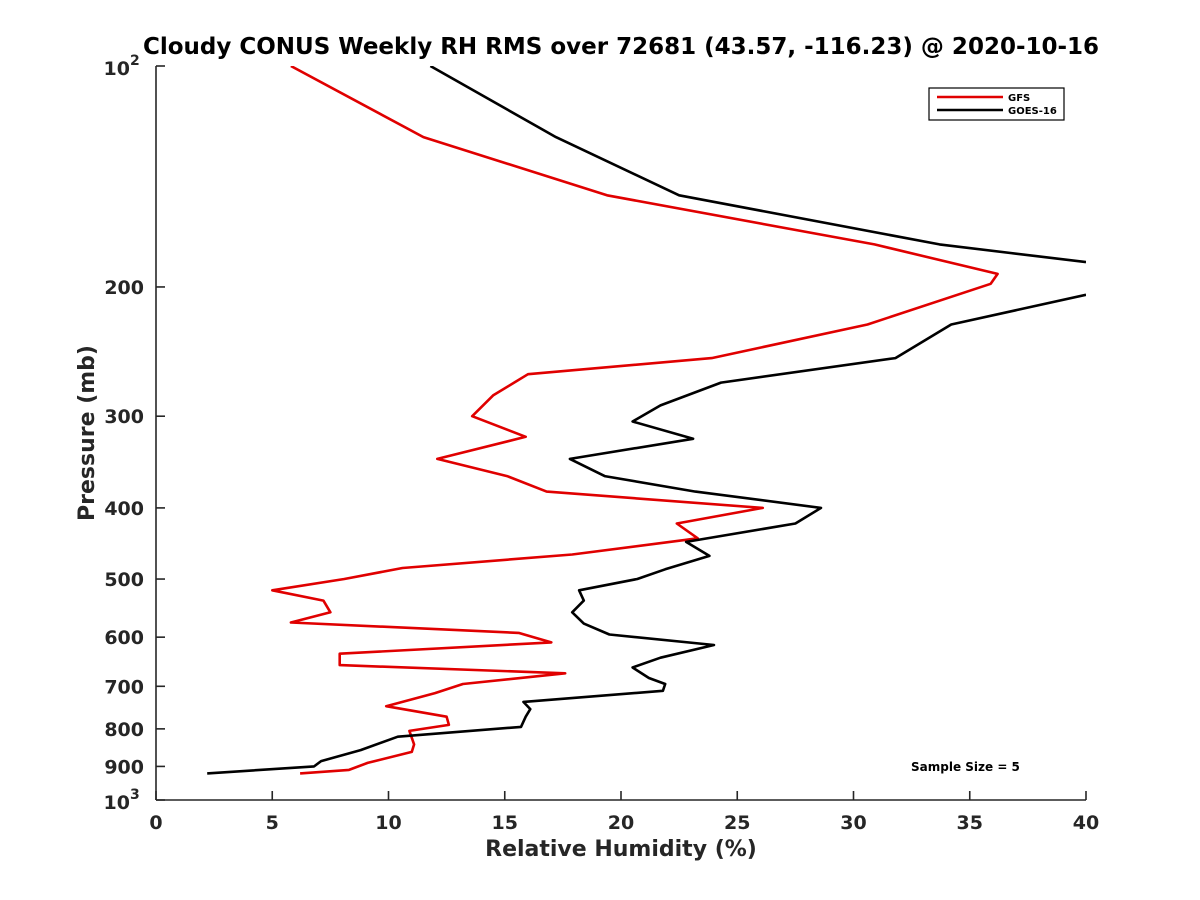 The image size is (1200, 900). Describe the element at coordinates (135, 795) in the screenshot. I see `y-tick-label-exponent: 3` at that location.